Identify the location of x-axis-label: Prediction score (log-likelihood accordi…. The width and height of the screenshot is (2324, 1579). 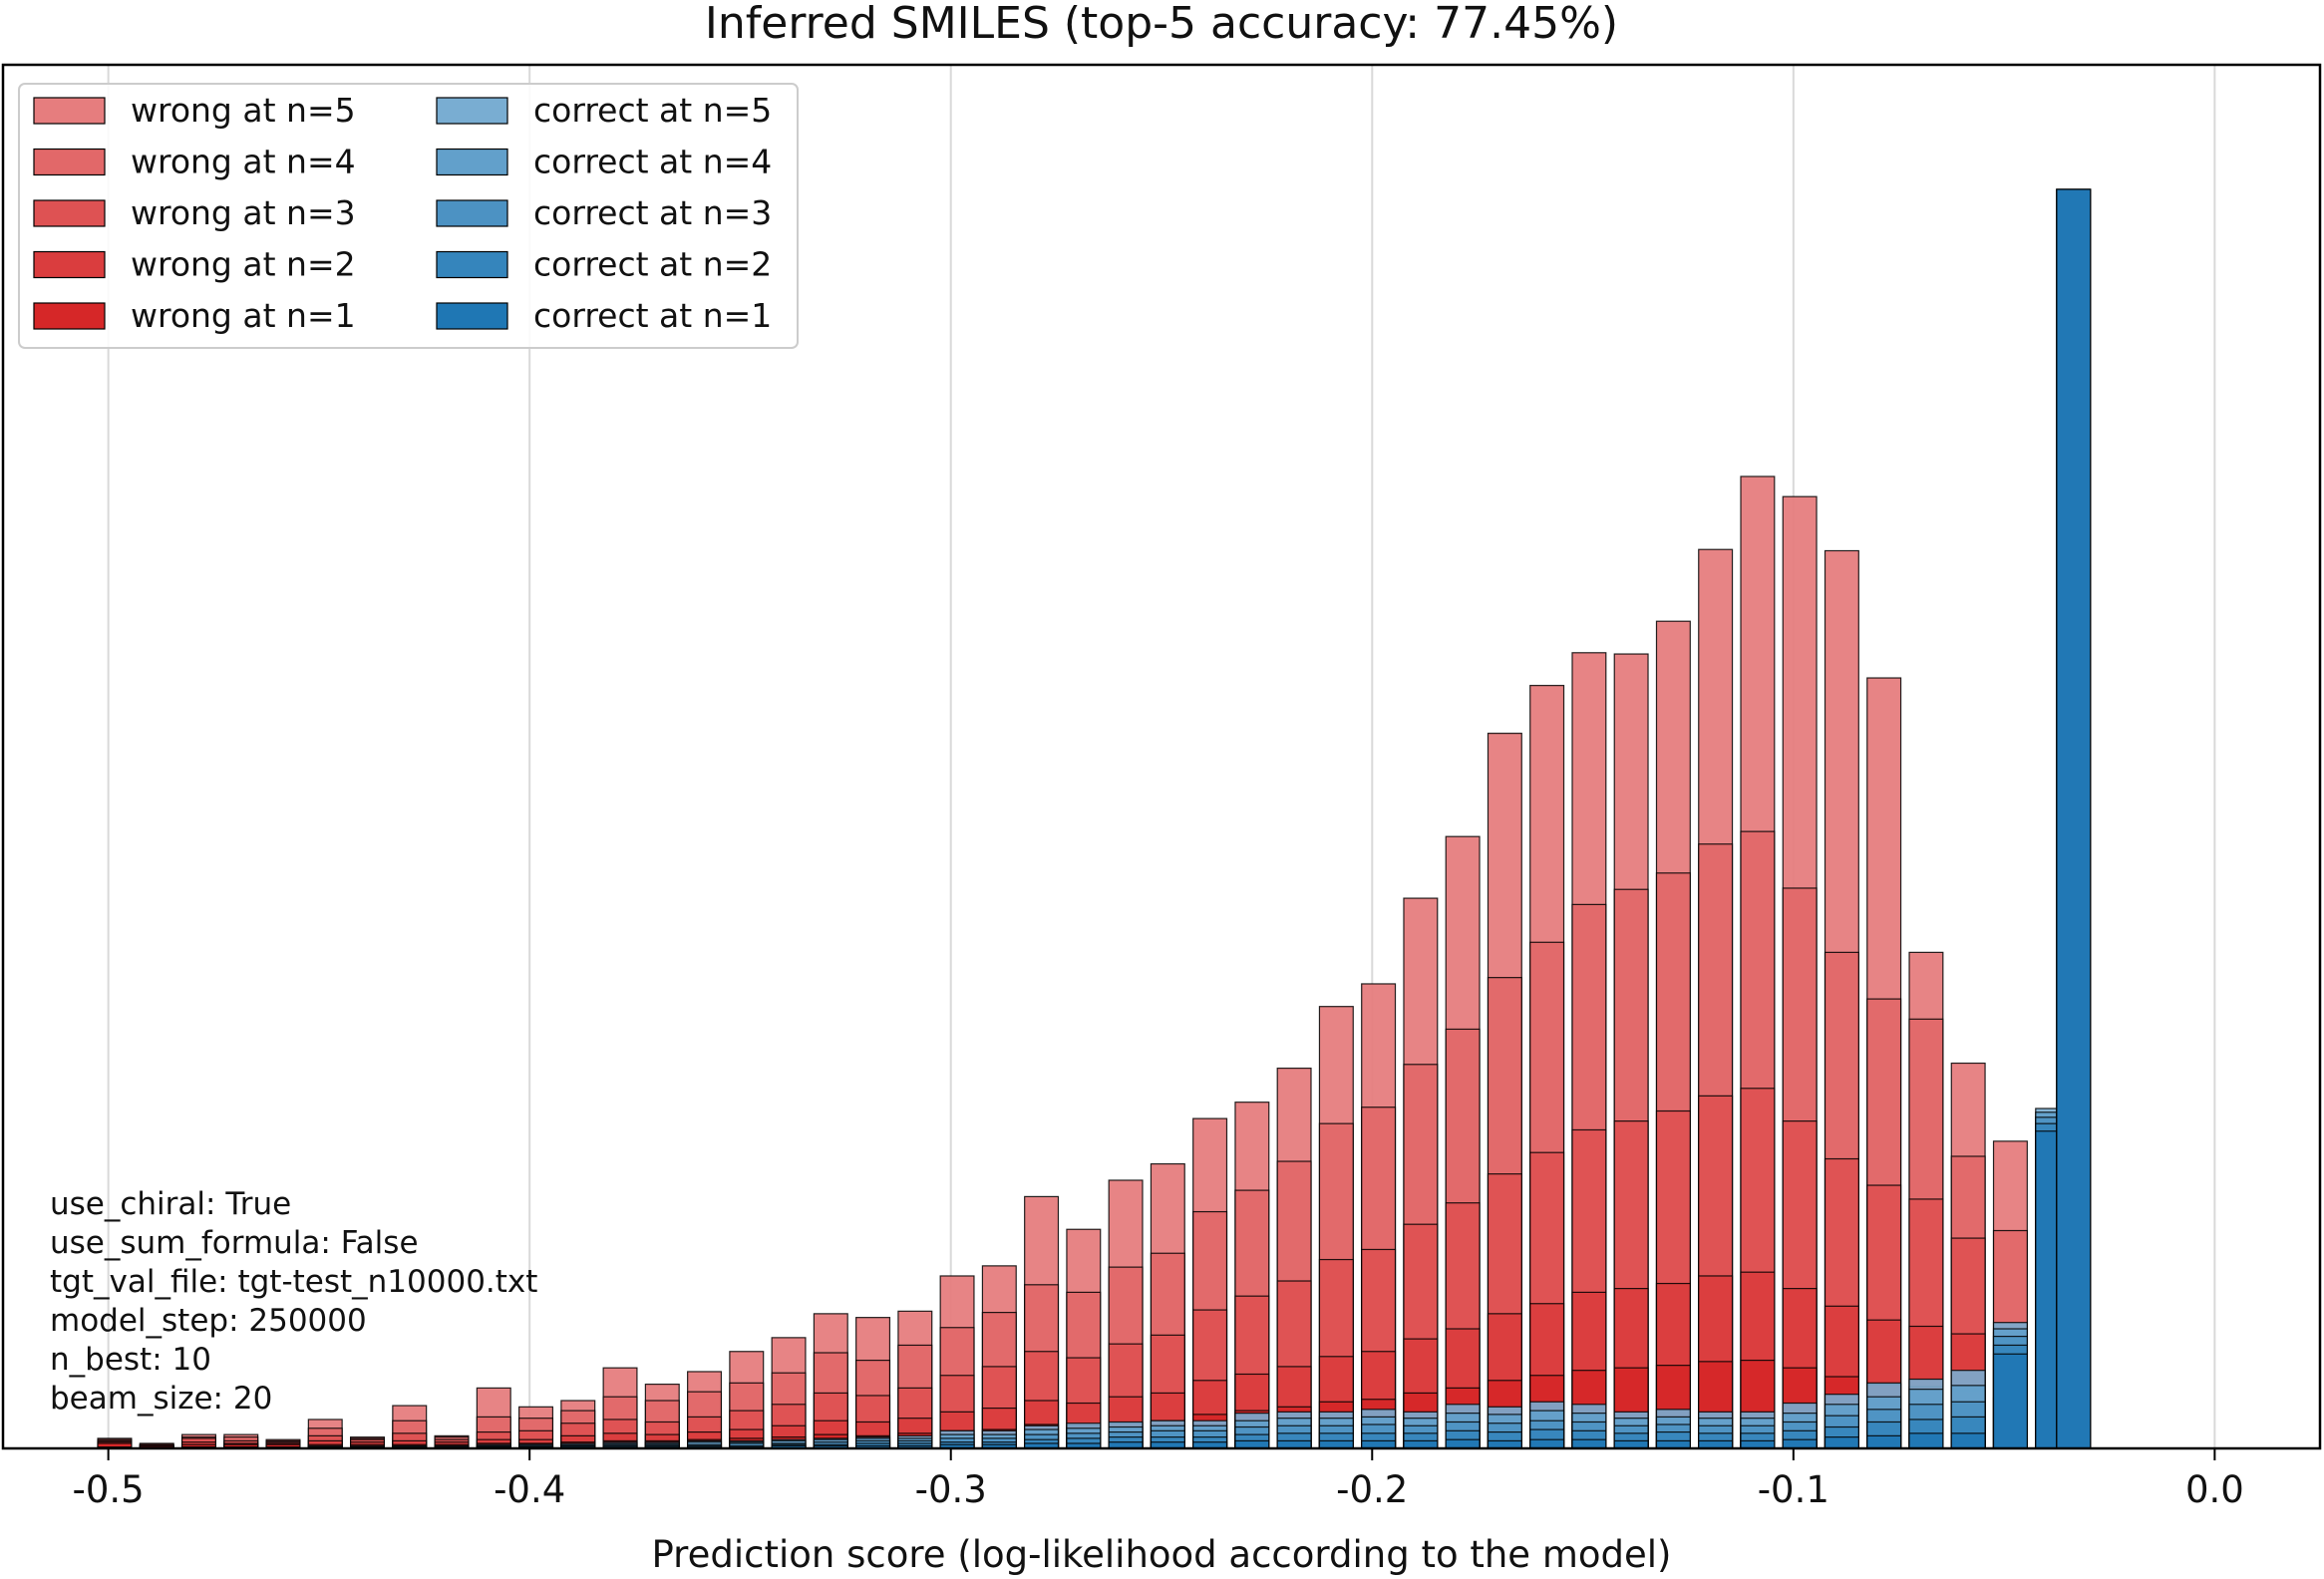
(1162, 1554).